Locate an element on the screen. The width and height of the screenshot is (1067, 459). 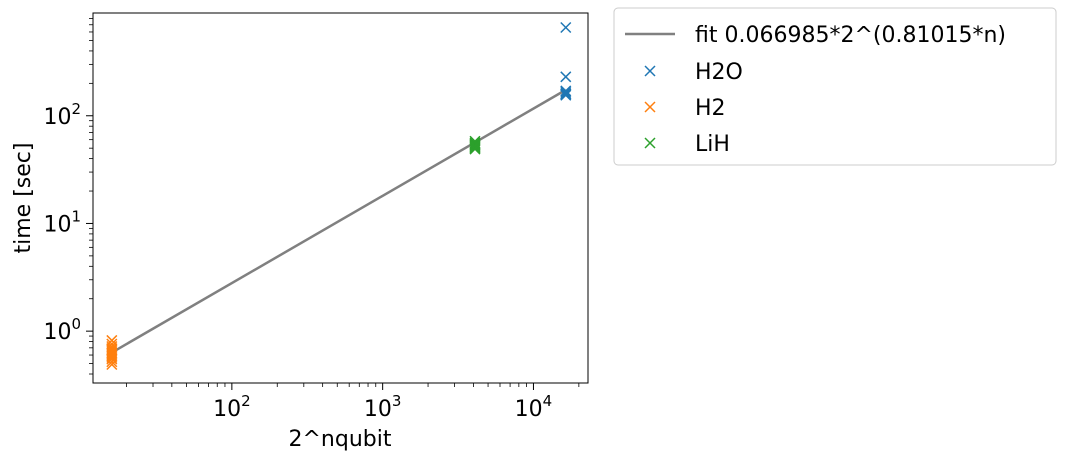
legend-h2-label: H2 is located at coordinates (710, 108).